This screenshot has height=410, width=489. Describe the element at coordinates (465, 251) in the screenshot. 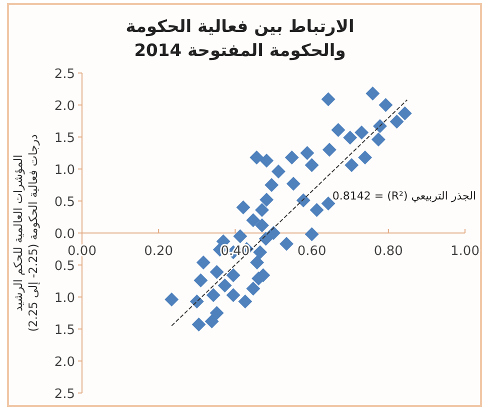

I see `x-tick-label: 1.00` at that location.